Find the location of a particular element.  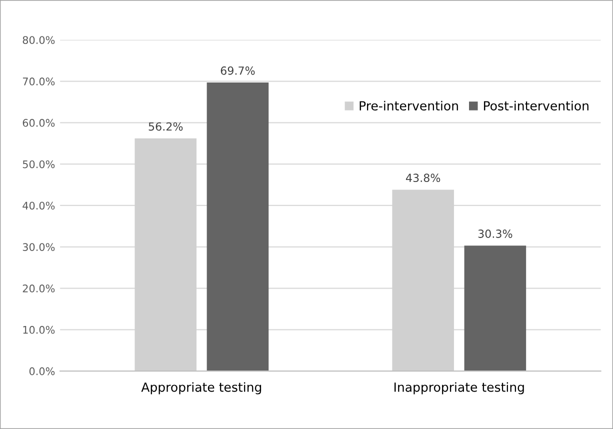

x-tick-label: Appropriate testing is located at coordinates (201, 388).